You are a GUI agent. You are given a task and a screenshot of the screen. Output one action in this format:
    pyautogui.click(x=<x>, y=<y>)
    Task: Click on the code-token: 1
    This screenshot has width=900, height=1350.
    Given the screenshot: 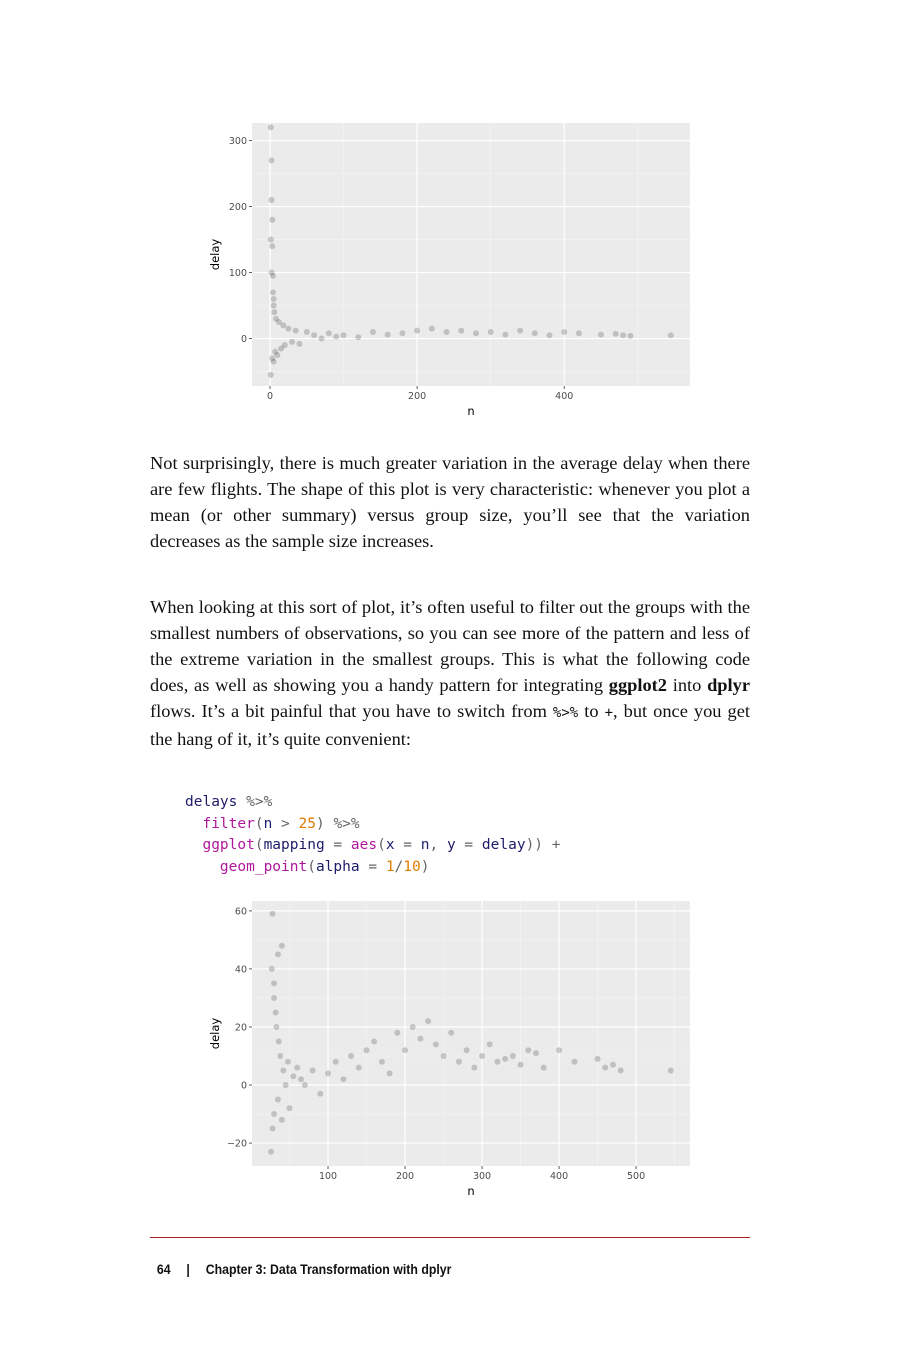 What is the action you would take?
    pyautogui.click(x=390, y=866)
    